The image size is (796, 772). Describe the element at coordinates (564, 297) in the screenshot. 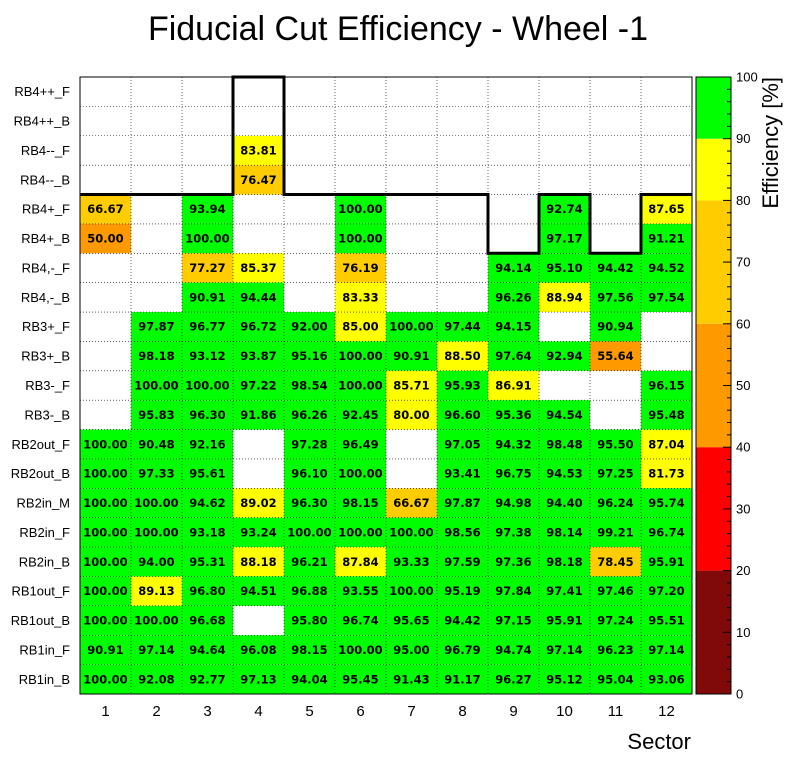

I see `cell-value-label: 88.94` at that location.